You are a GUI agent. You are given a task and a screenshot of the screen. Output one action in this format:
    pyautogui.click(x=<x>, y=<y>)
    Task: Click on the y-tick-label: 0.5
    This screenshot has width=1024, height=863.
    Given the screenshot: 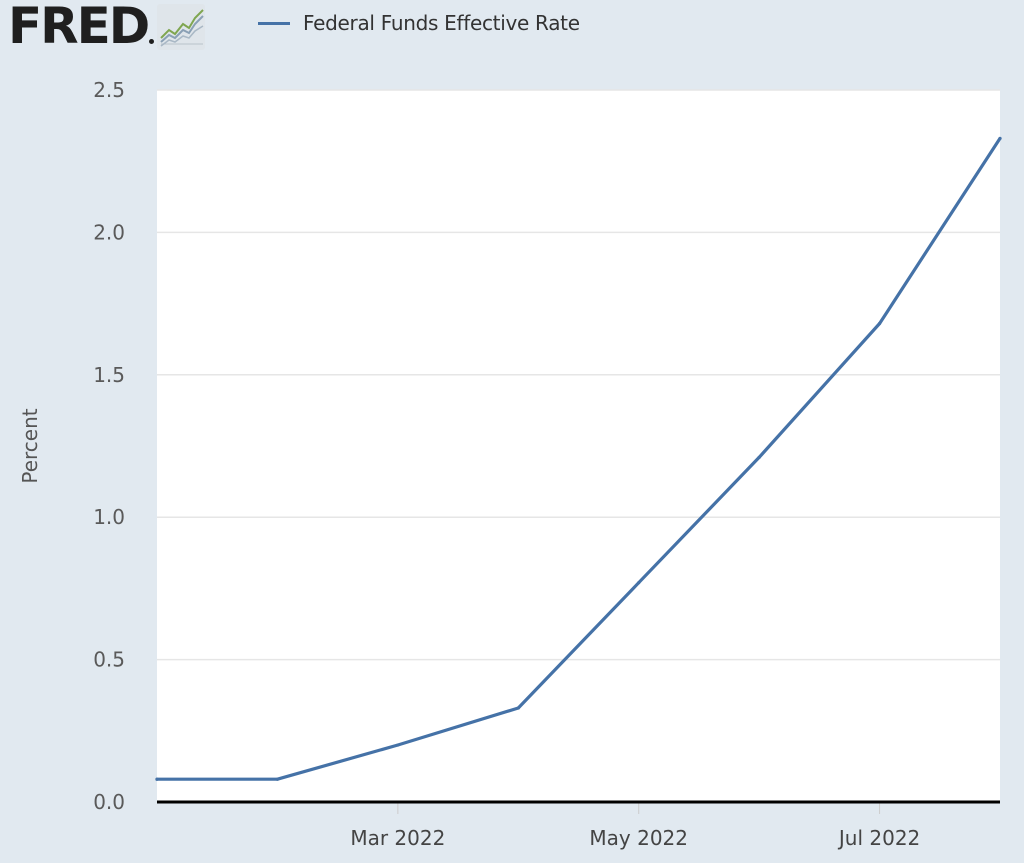 What is the action you would take?
    pyautogui.click(x=109, y=660)
    